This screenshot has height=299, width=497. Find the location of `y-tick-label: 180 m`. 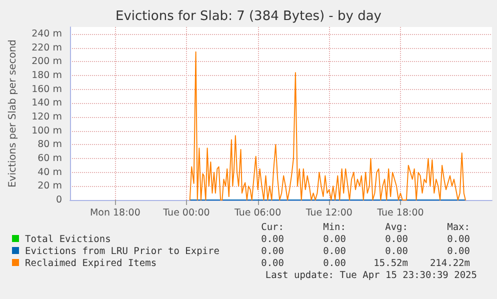

y-tick-label: 180 m is located at coordinates (47, 75).